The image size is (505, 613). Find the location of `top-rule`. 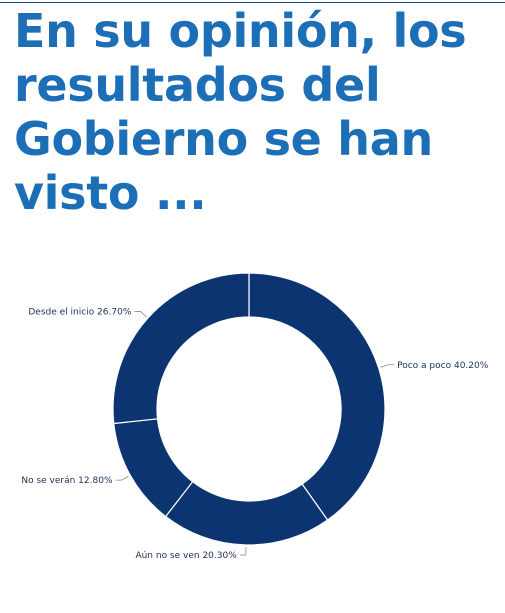

top-rule is located at coordinates (252, 2).